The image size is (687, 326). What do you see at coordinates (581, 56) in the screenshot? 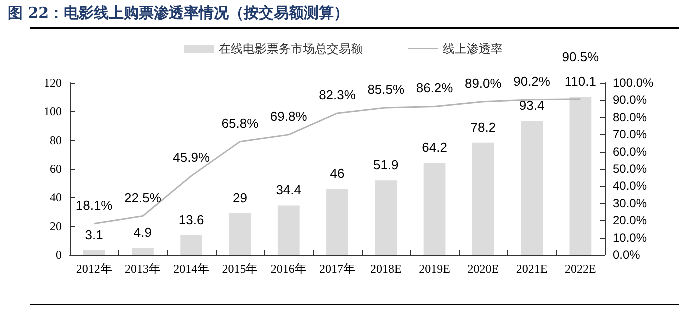
I see `data-label: 90.5%` at bounding box center [581, 56].